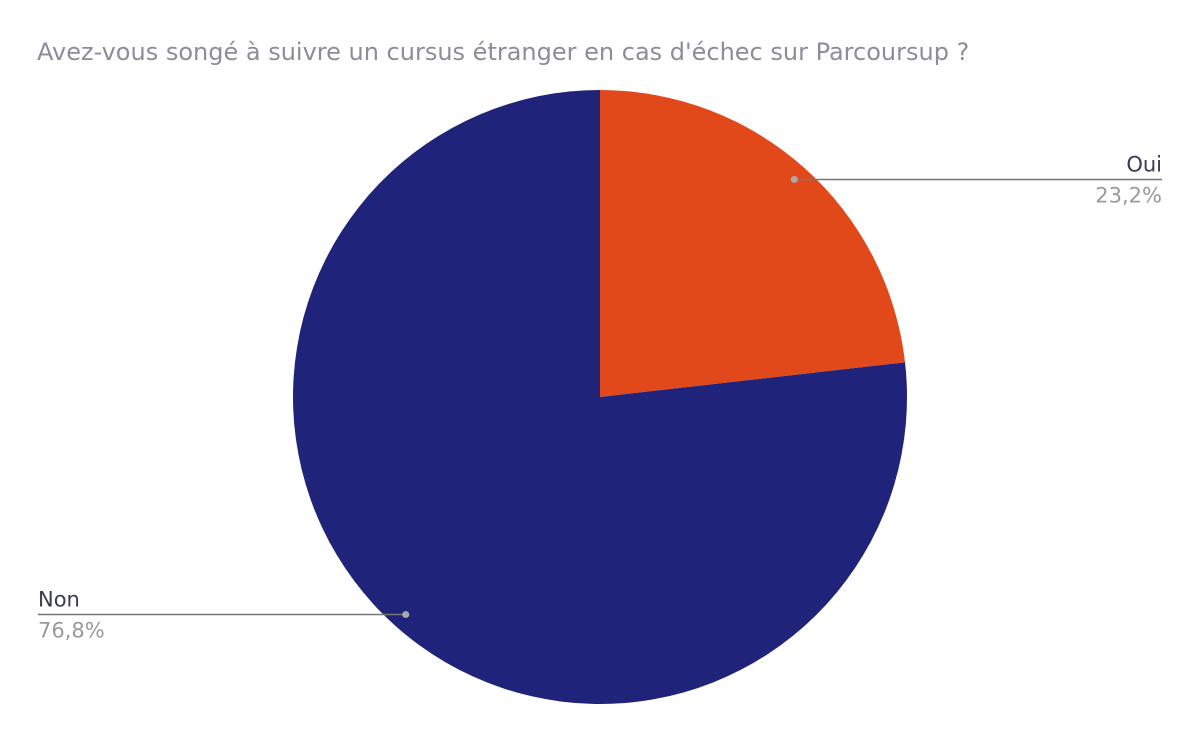 The height and width of the screenshot is (742, 1200). What do you see at coordinates (1128, 195) in the screenshot?
I see `slice-value-label: 23,2%` at bounding box center [1128, 195].